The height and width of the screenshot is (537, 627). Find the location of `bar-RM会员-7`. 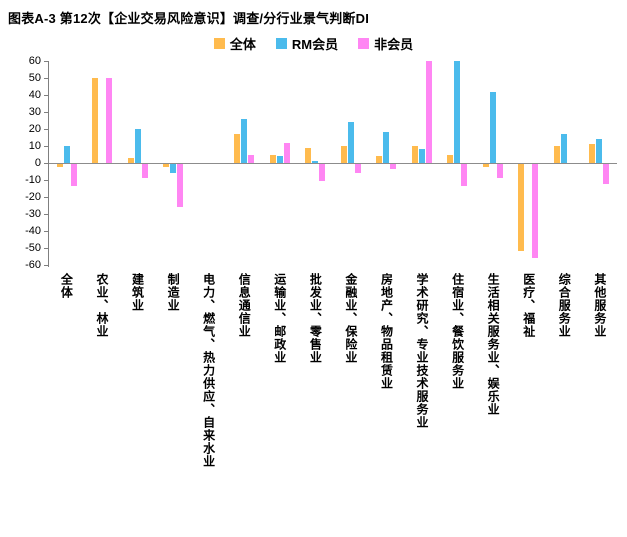

bar-RM会员-7 is located at coordinates (315, 162).